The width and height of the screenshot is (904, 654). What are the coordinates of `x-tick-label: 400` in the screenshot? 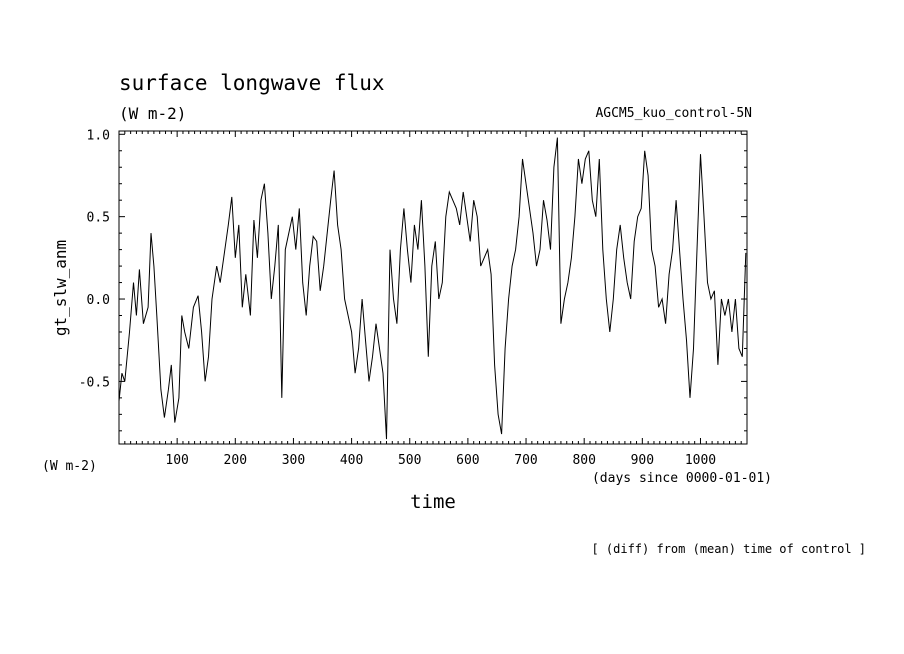 It's located at (351, 460).